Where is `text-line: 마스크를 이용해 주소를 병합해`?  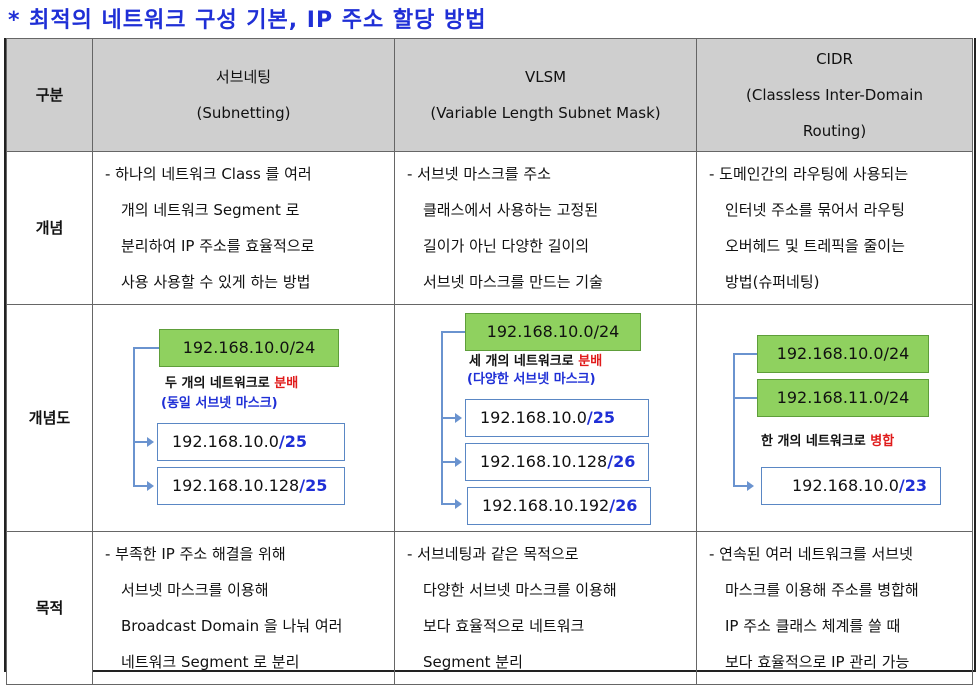
text-line: 마스크를 이용해 주소를 병합해 is located at coordinates (822, 590).